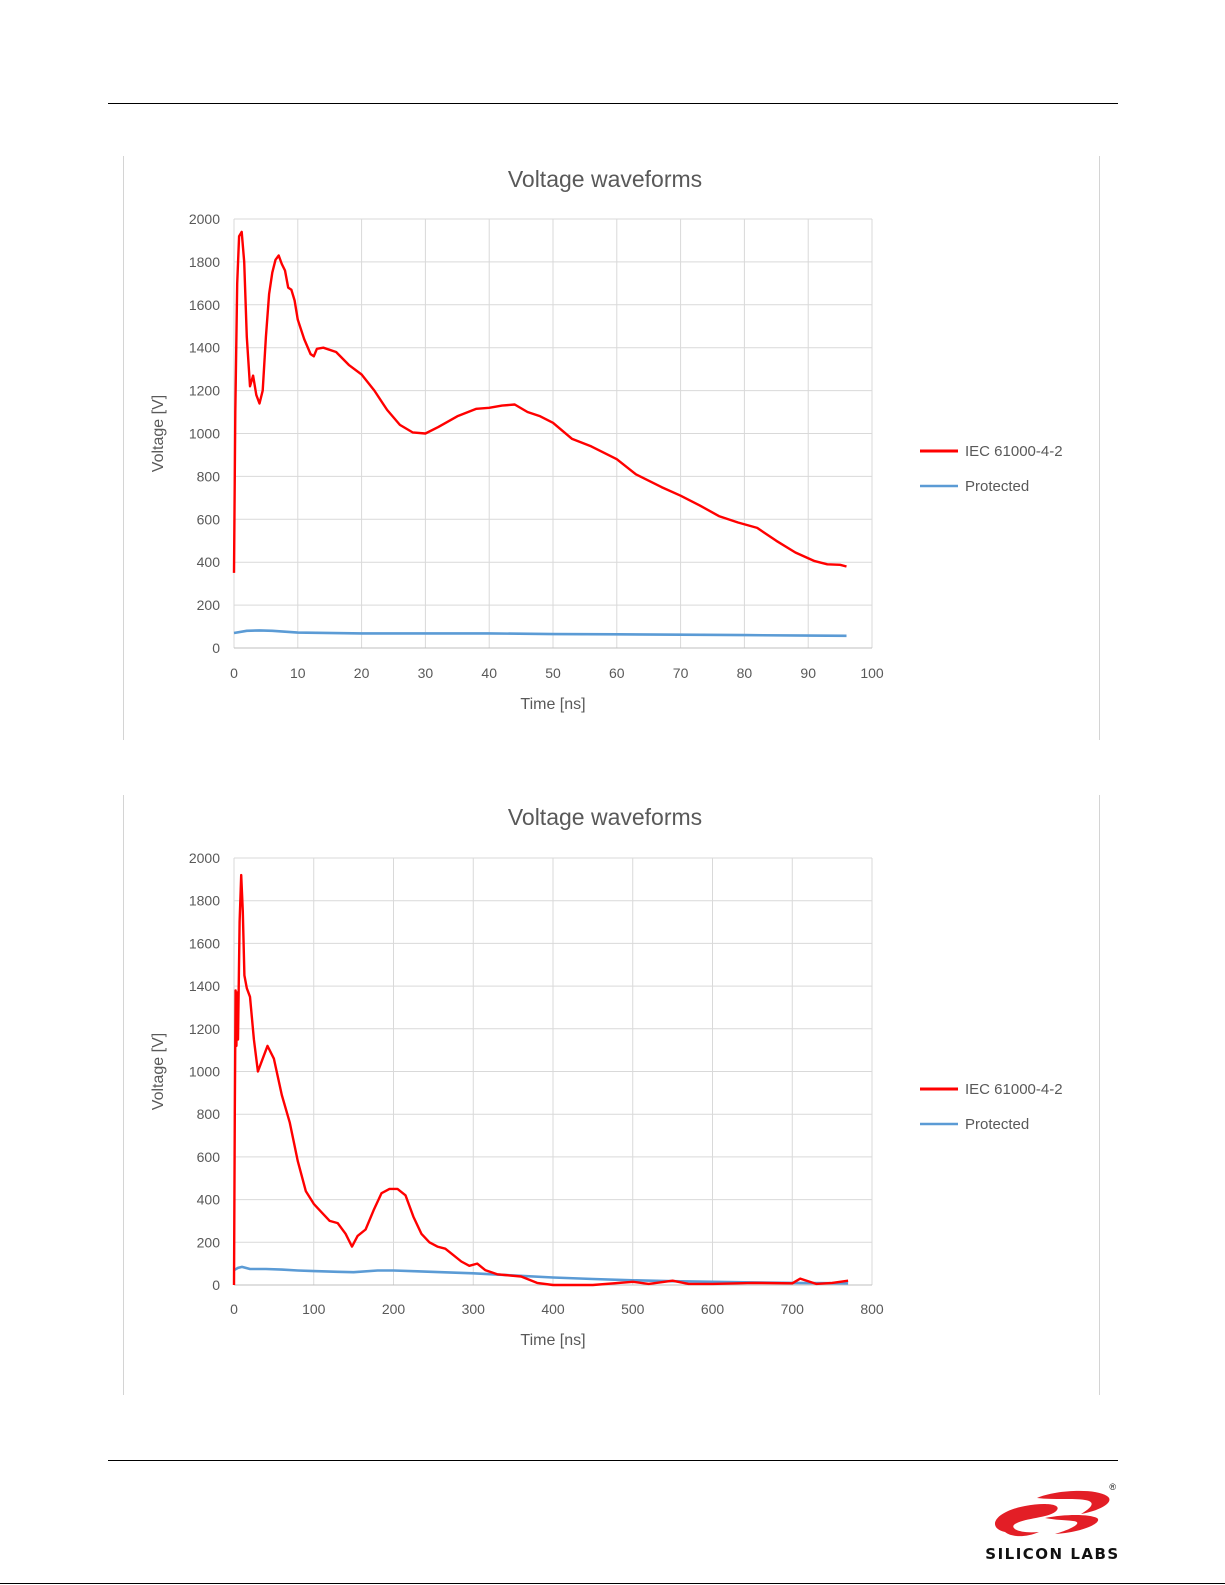 This screenshot has width=1225, height=1585. I want to click on header-rule, so click(613, 103).